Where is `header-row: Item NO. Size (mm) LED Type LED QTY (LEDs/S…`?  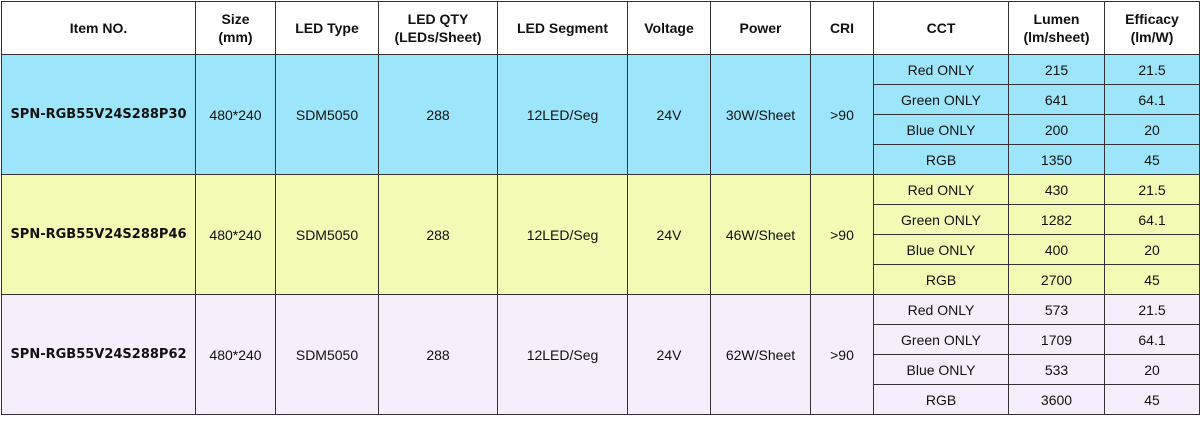
header-row: Item NO. Size (mm) LED Type LED QTY (LEDs/S… is located at coordinates (600, 28).